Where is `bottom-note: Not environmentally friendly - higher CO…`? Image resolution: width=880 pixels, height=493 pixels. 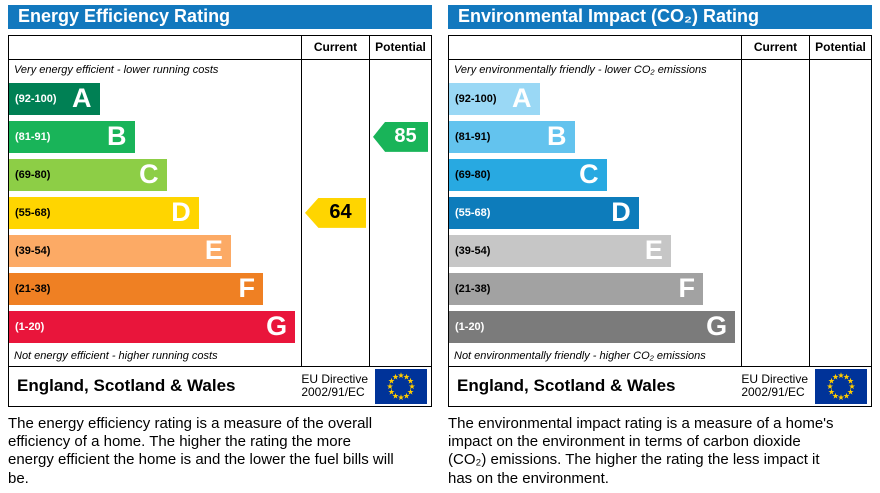
bottom-note: Not environmentally friendly - higher CO… is located at coordinates (580, 355).